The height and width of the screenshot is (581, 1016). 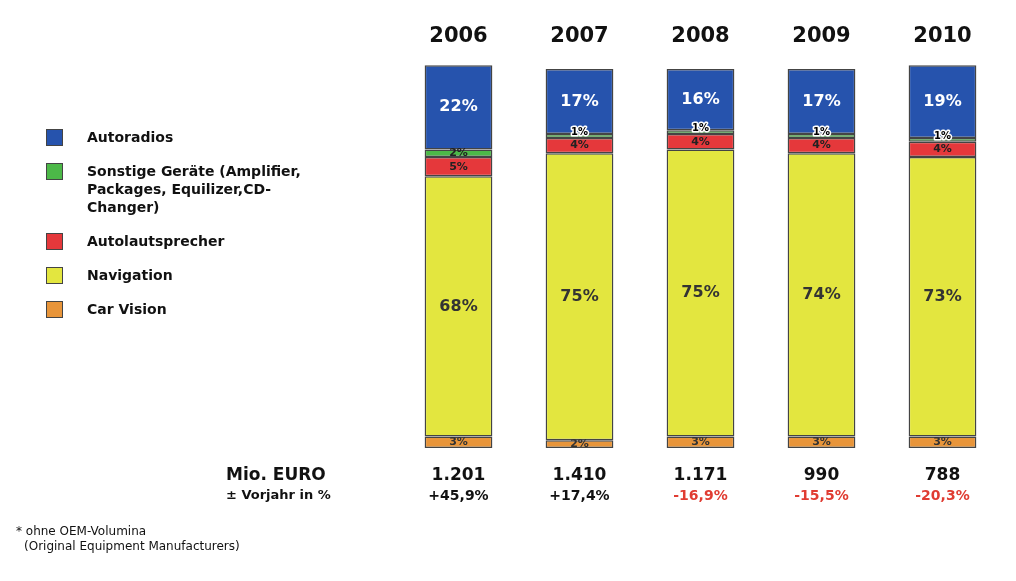 What do you see at coordinates (156, 241) in the screenshot?
I see `legend-label: Autolautsprecher` at bounding box center [156, 241].